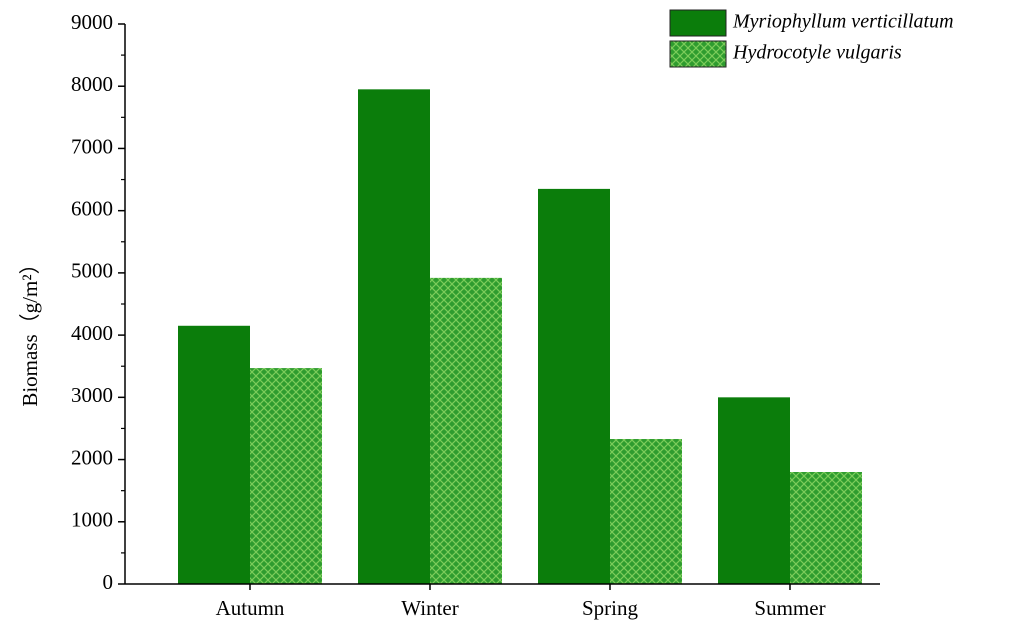  I want to click on y-tick-label: 8000, so click(92, 84).